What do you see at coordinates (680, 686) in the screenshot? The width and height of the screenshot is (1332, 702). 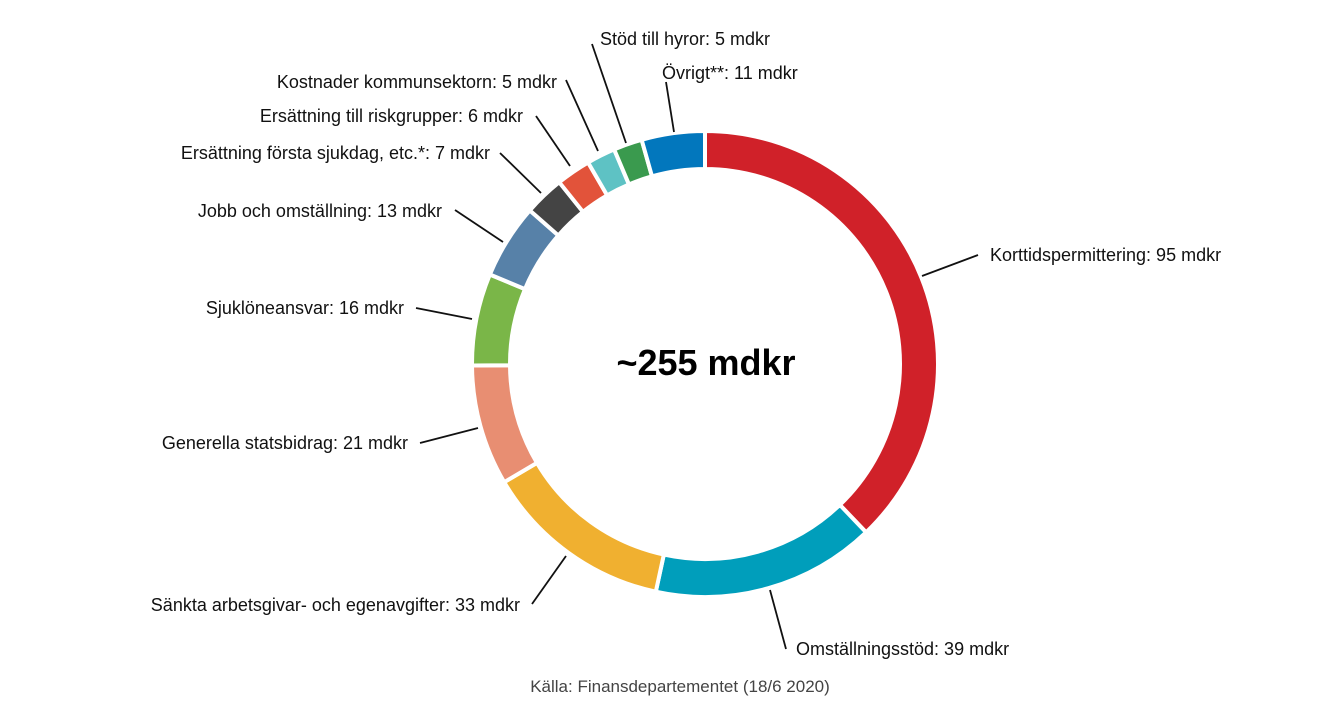 I see `source-note: Källa: Finansdepartementet (18/6 2020)` at bounding box center [680, 686].